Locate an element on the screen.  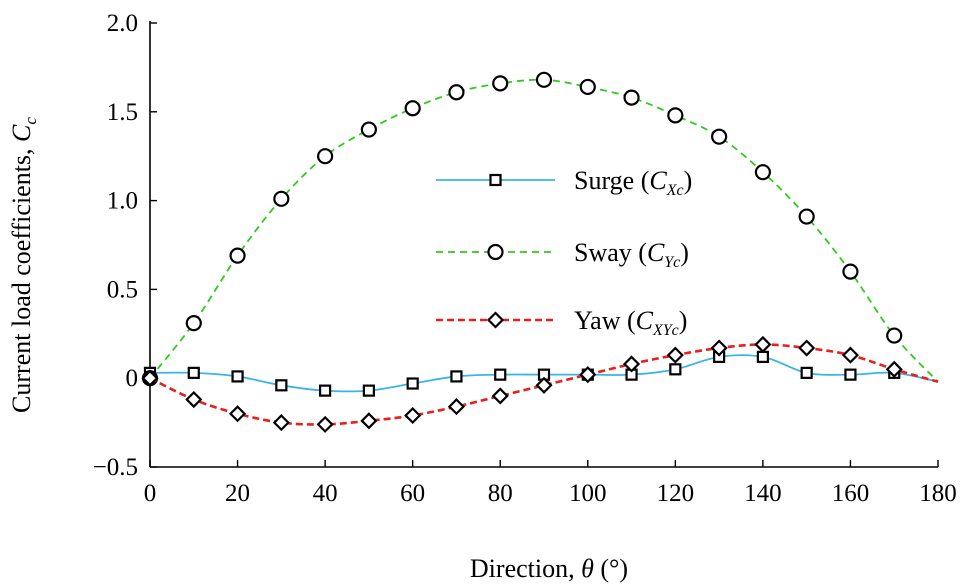
legend: Surge (CXc) Sway (CYc) Yaw (CXYc) is located at coordinates (564, 252).